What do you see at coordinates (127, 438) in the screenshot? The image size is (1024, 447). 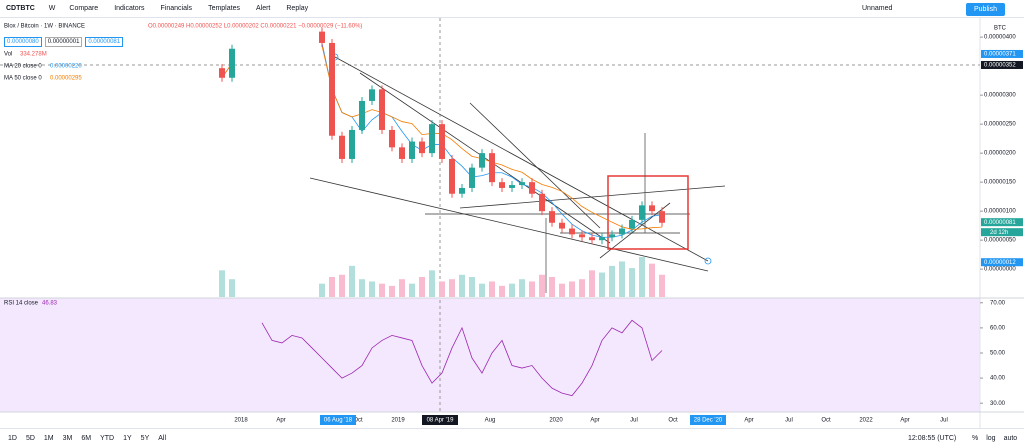 I see `range-button: 1Y` at bounding box center [127, 438].